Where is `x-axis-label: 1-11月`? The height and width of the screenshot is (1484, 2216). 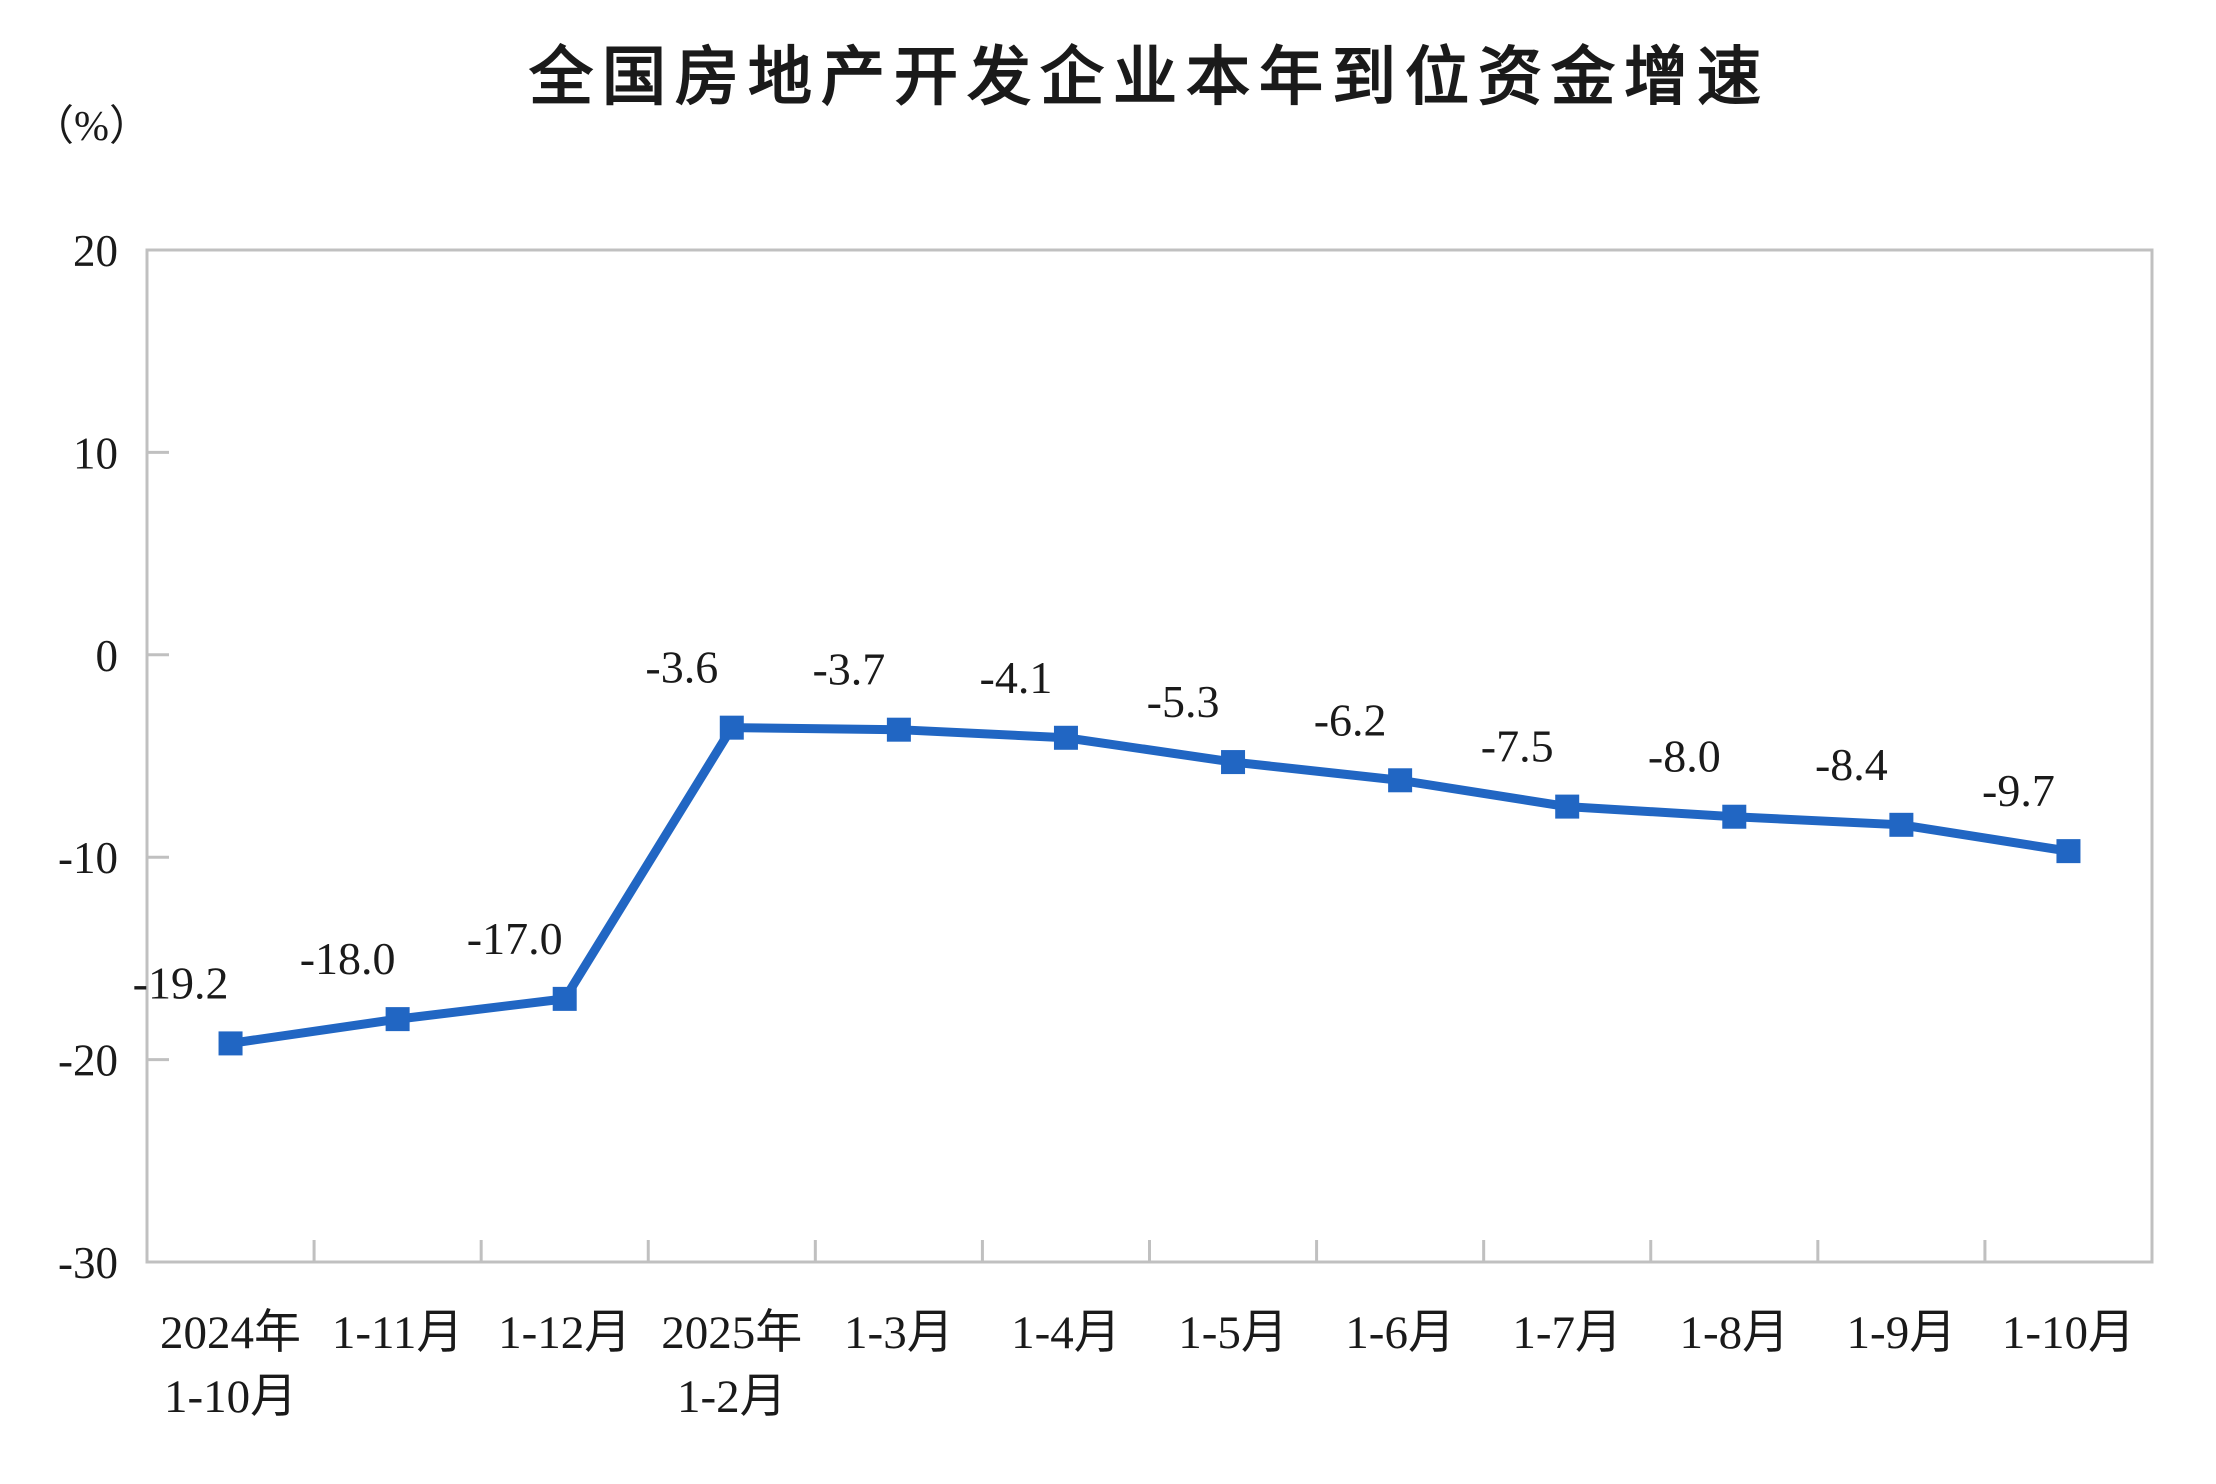 x-axis-label: 1-11月 is located at coordinates (397, 1333).